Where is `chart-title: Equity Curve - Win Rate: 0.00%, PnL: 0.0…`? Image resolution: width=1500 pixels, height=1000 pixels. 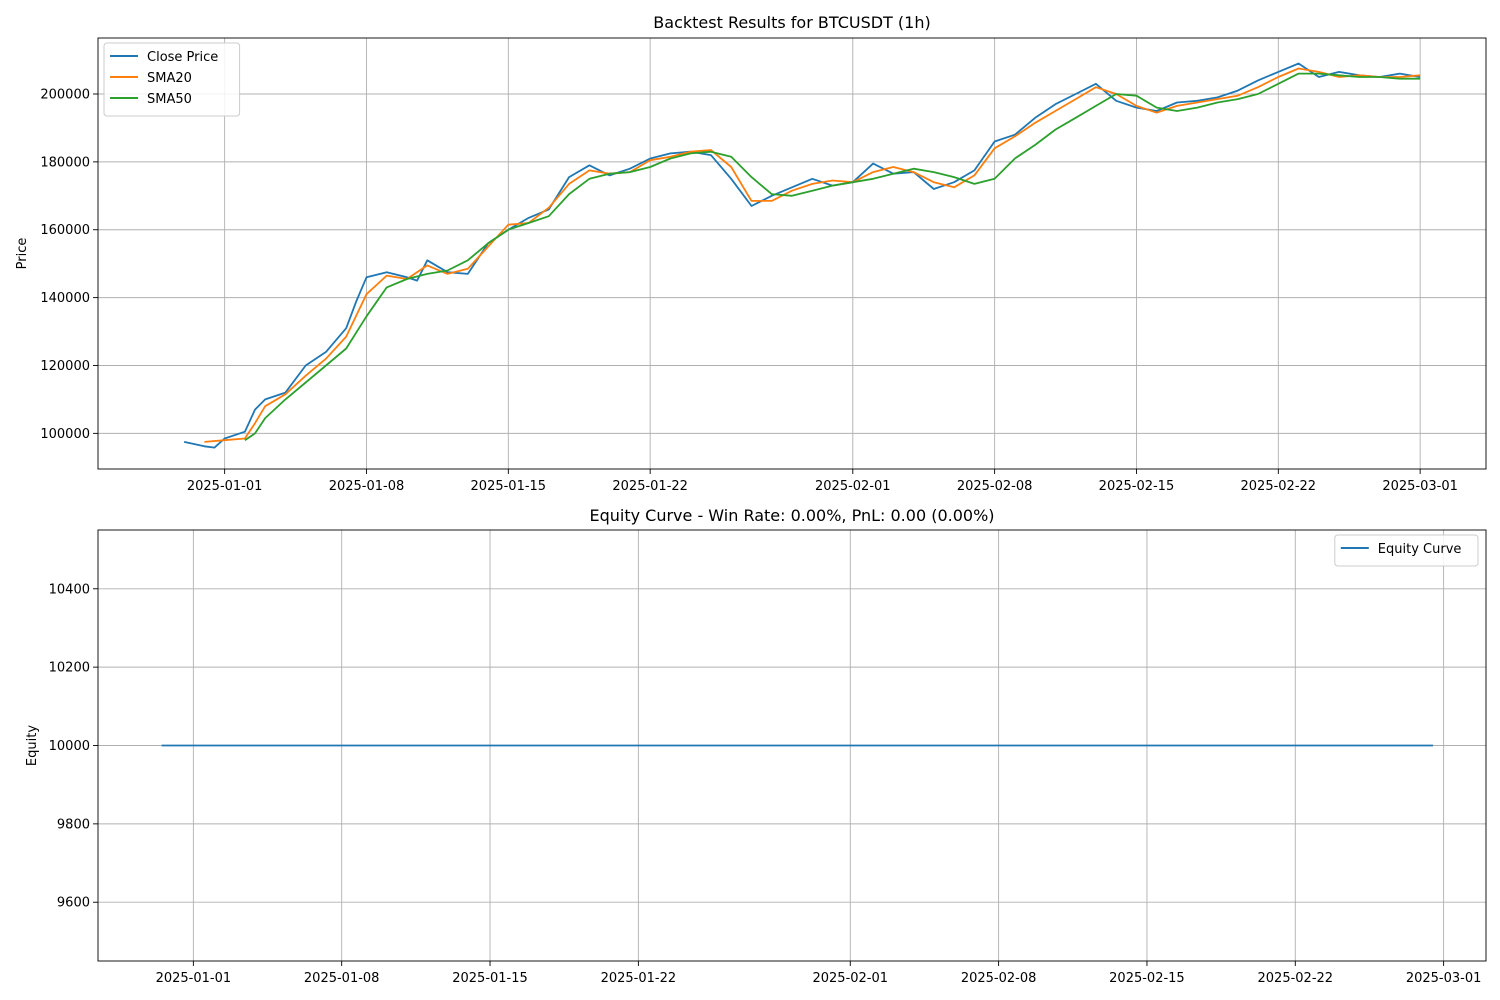 chart-title: Equity Curve - Win Rate: 0.00%, PnL: 0.0… is located at coordinates (791, 515).